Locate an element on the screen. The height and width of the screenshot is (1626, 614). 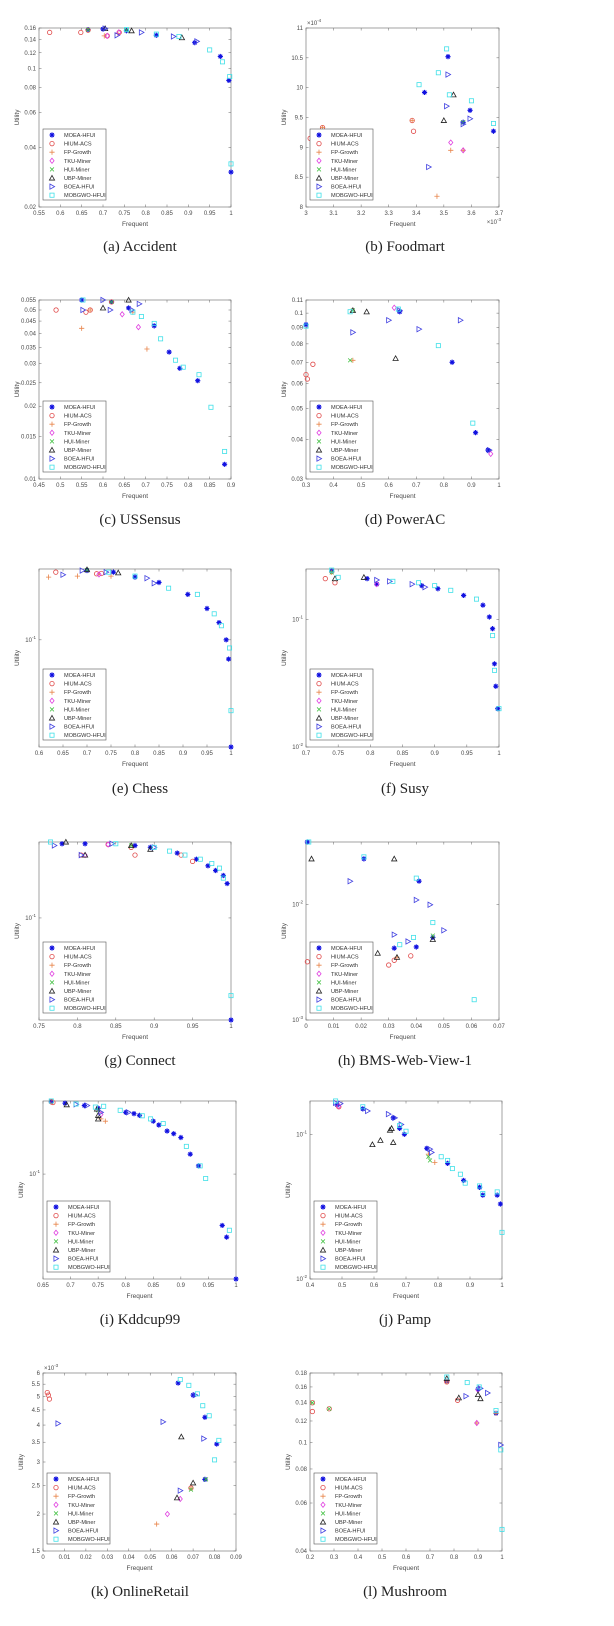
y-tick-label: 0.1 is located at coordinates (299, 314).